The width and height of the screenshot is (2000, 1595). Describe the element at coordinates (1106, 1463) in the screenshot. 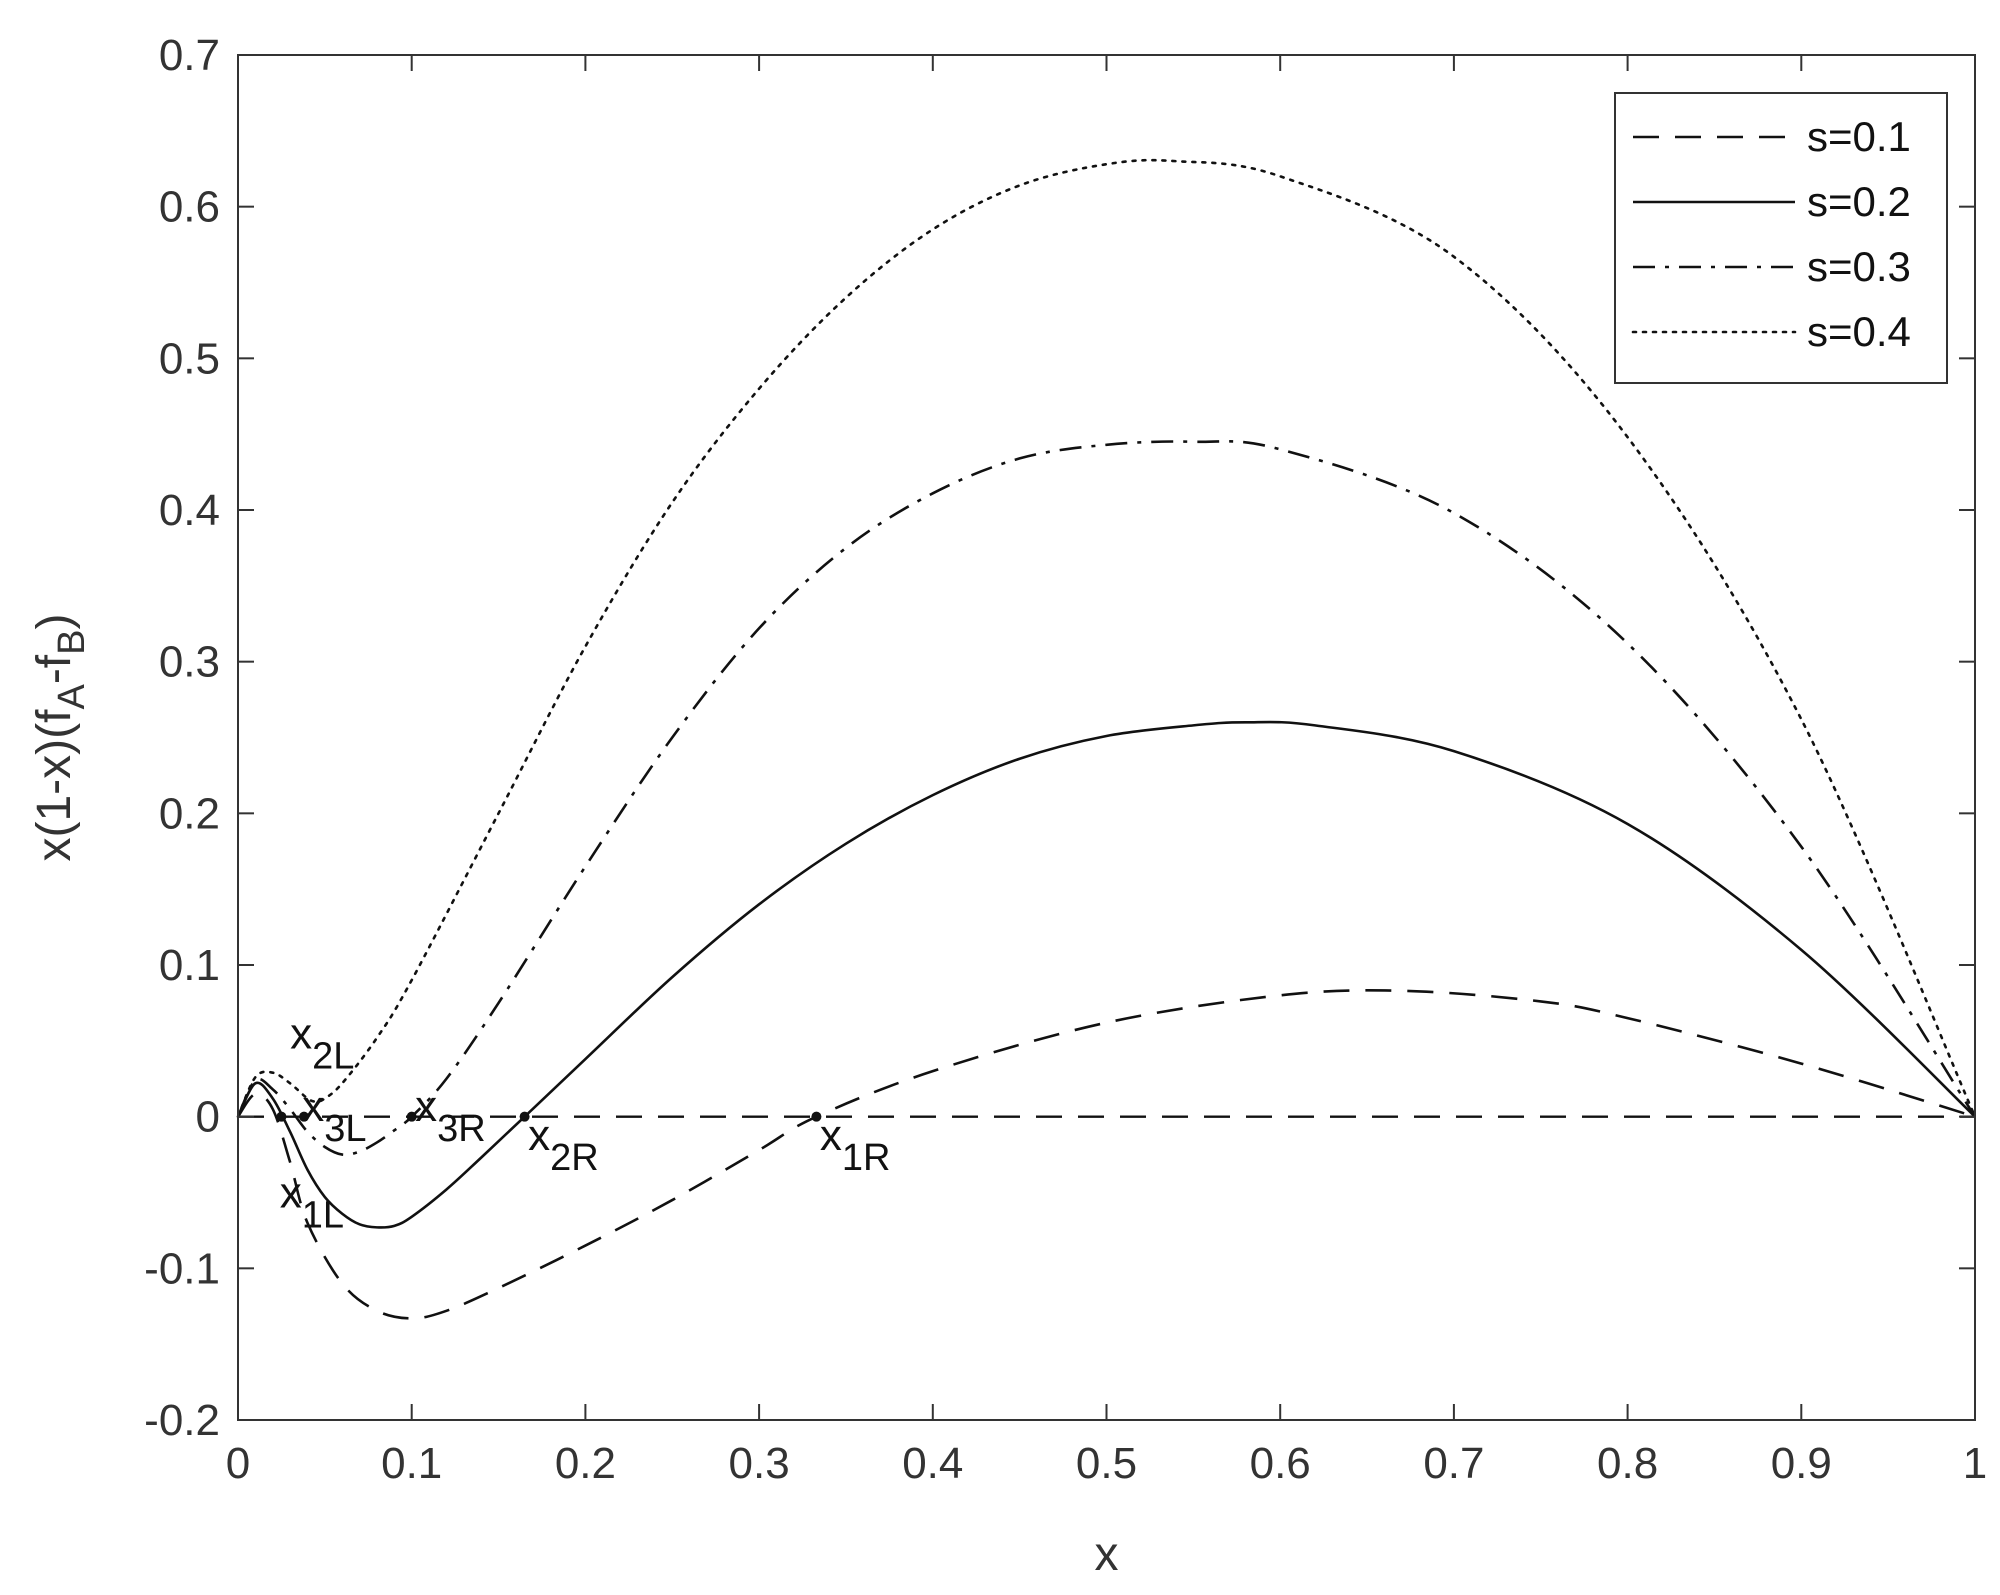

I see `x-tick-label: 0.5` at that location.